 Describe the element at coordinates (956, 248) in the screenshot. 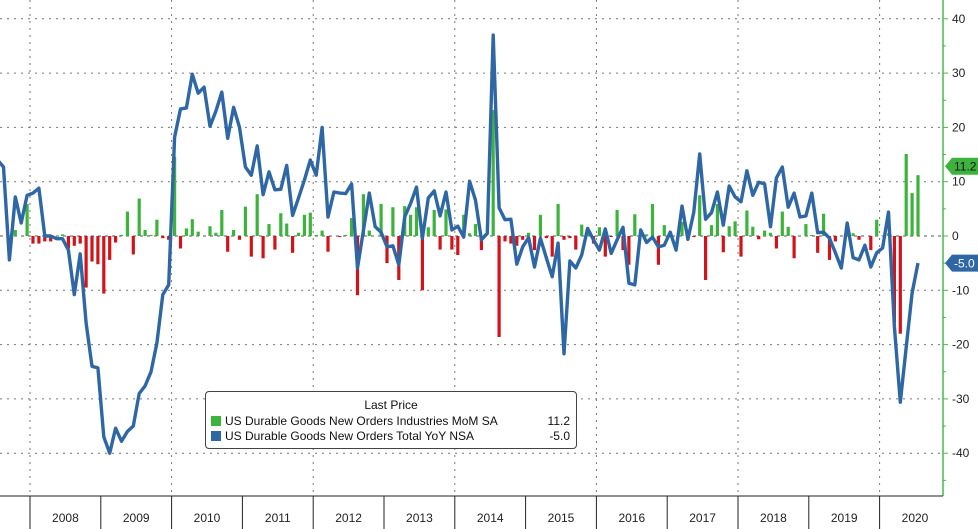

I see `right-axis: 40 30 20 10 0 -10 -20 -30 -40` at that location.